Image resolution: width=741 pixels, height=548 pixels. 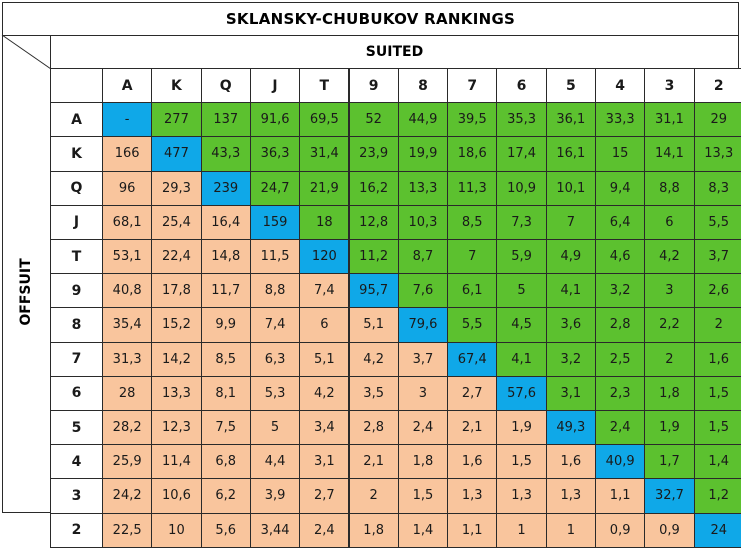 I want to click on column-header-3: 3, so click(x=669, y=86).